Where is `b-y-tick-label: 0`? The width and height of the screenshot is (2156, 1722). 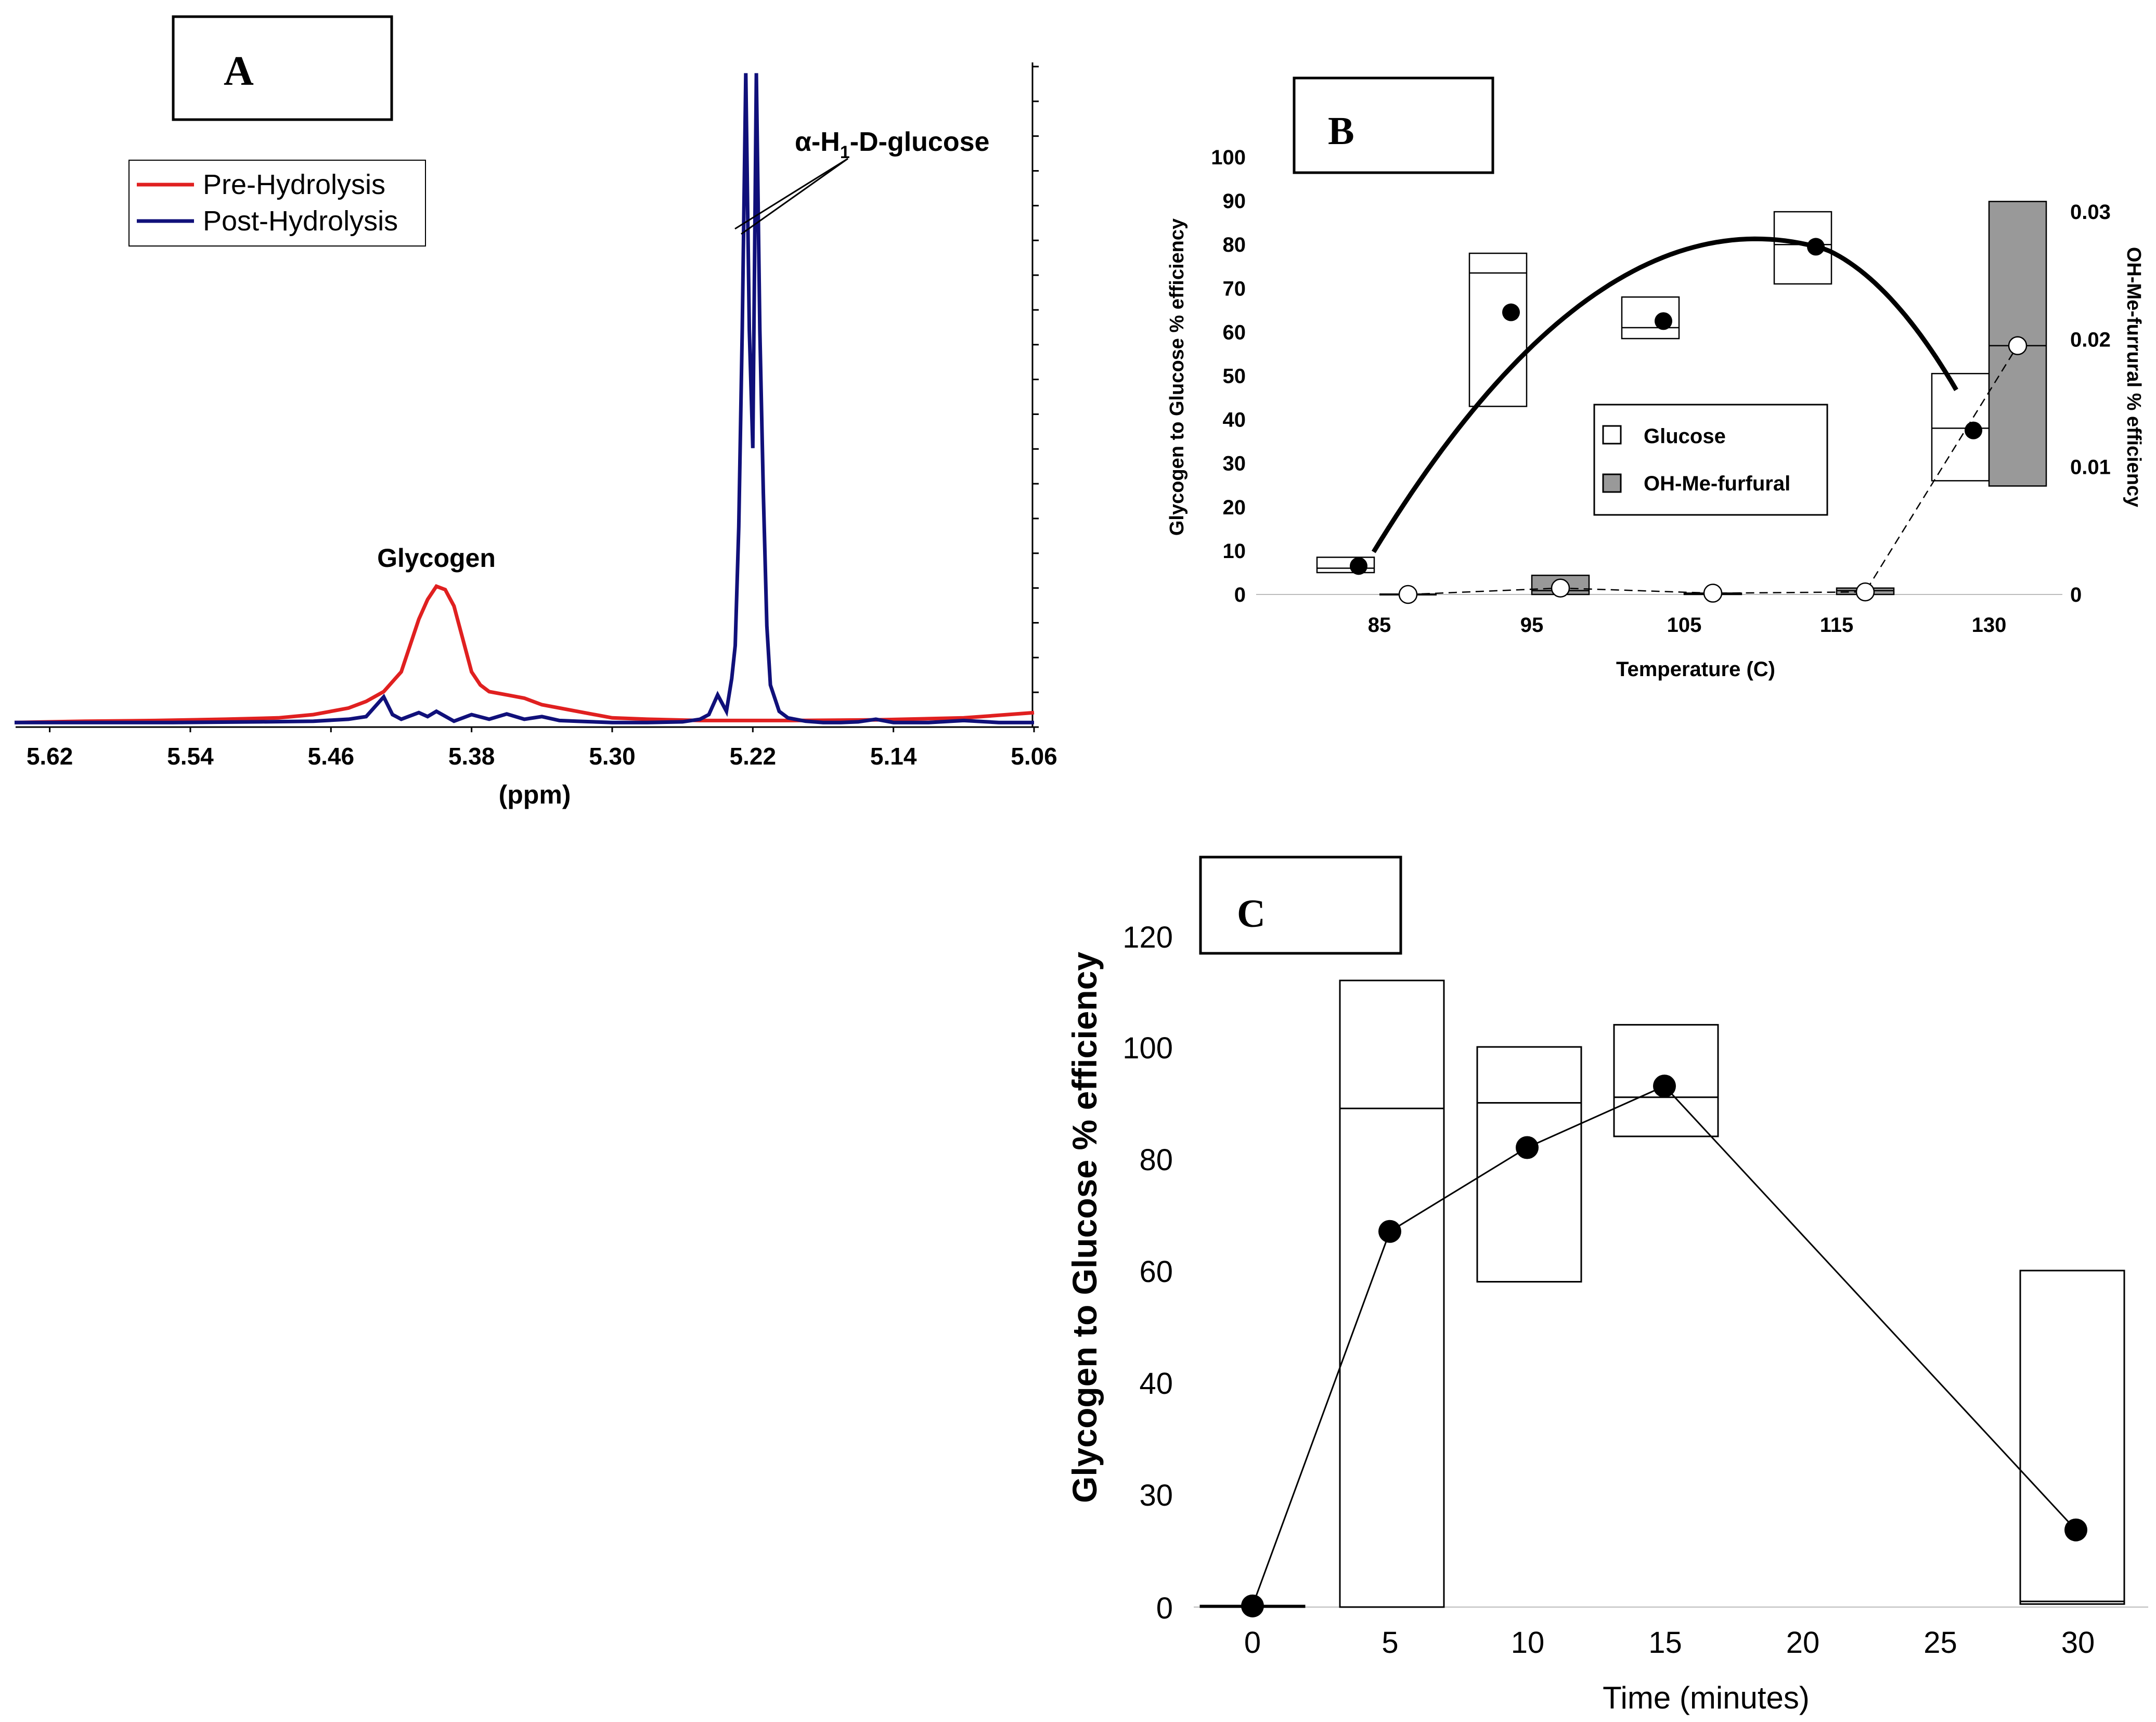
b-y-tick-label: 0 is located at coordinates (1240, 595).